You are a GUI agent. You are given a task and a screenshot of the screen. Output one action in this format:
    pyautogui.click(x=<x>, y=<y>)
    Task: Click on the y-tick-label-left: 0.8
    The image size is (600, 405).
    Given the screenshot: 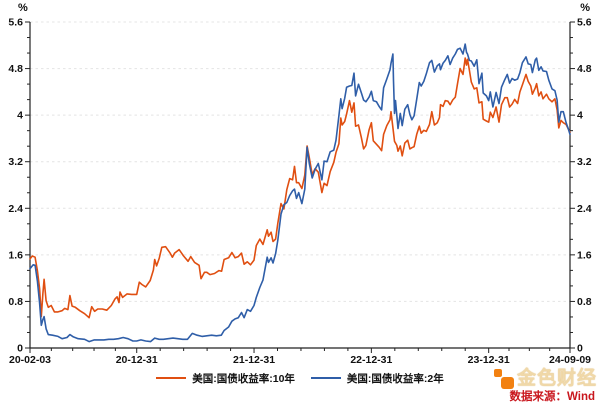 What is the action you would take?
    pyautogui.click(x=15, y=302)
    